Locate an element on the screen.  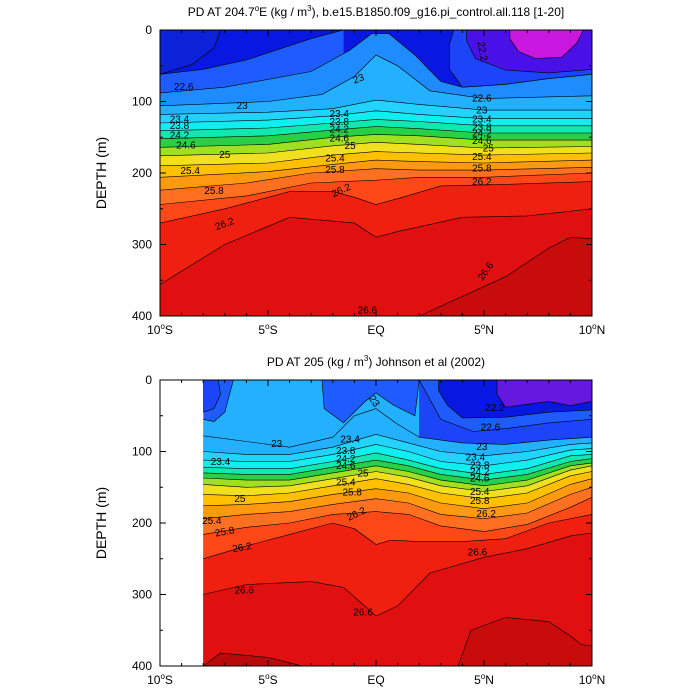
x-tick-label: 10oN is located at coordinates (592, 329).